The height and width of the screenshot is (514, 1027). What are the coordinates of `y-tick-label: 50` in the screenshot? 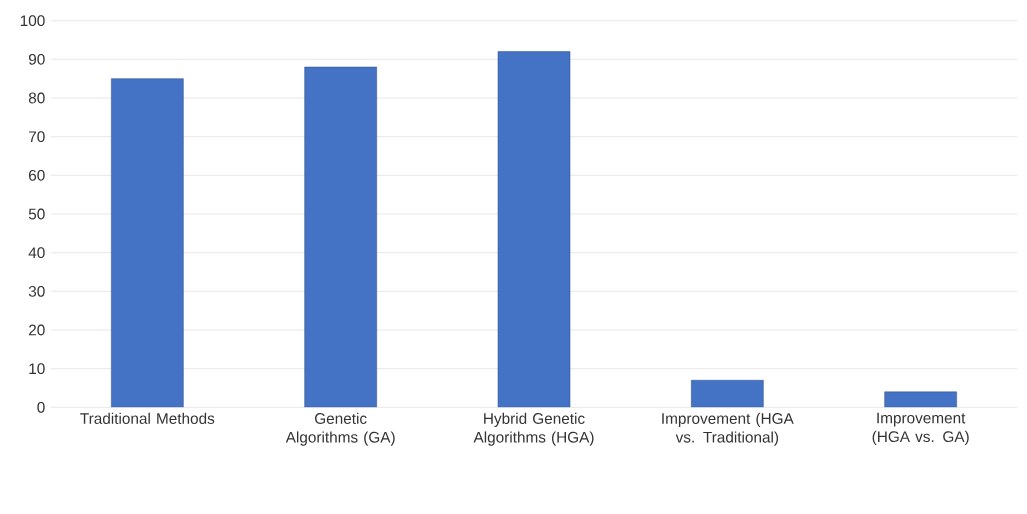 It's located at (36, 214).